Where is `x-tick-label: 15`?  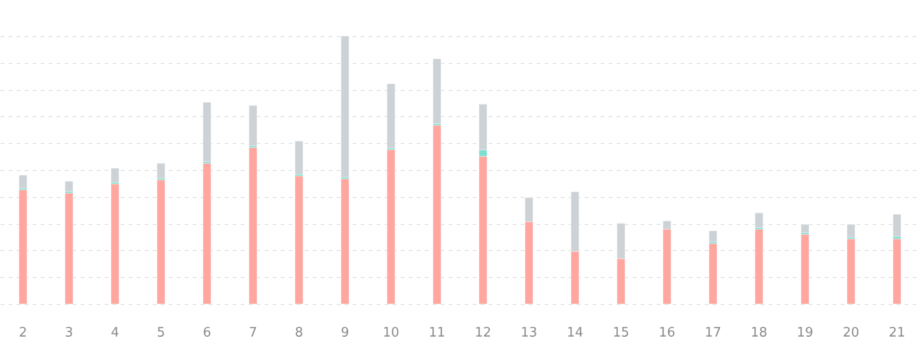 x-tick-label: 15 is located at coordinates (621, 331).